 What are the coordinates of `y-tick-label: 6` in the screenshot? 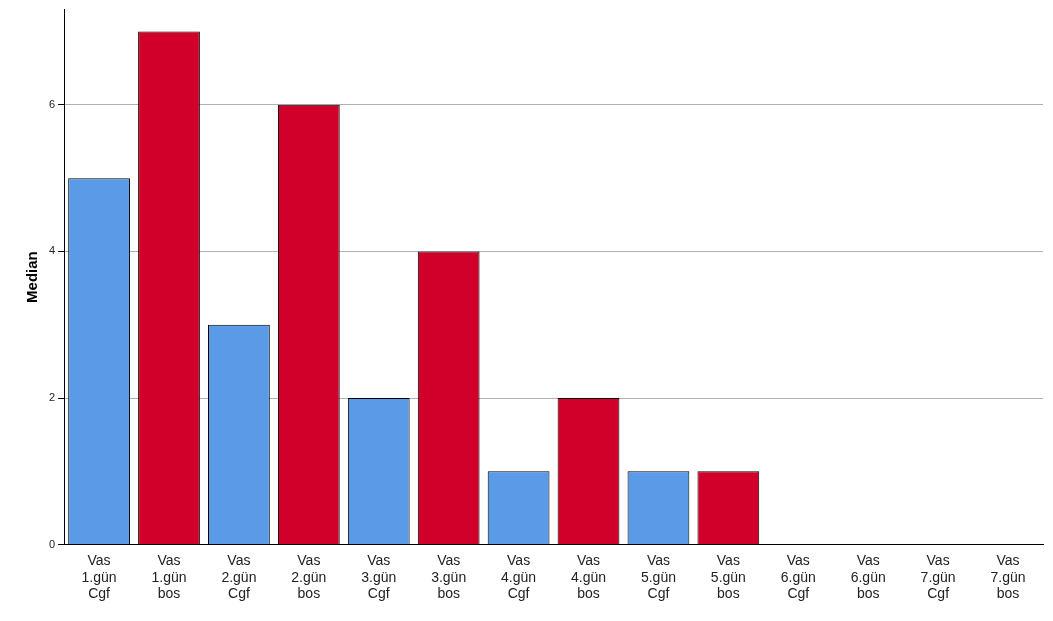 It's located at (52, 103).